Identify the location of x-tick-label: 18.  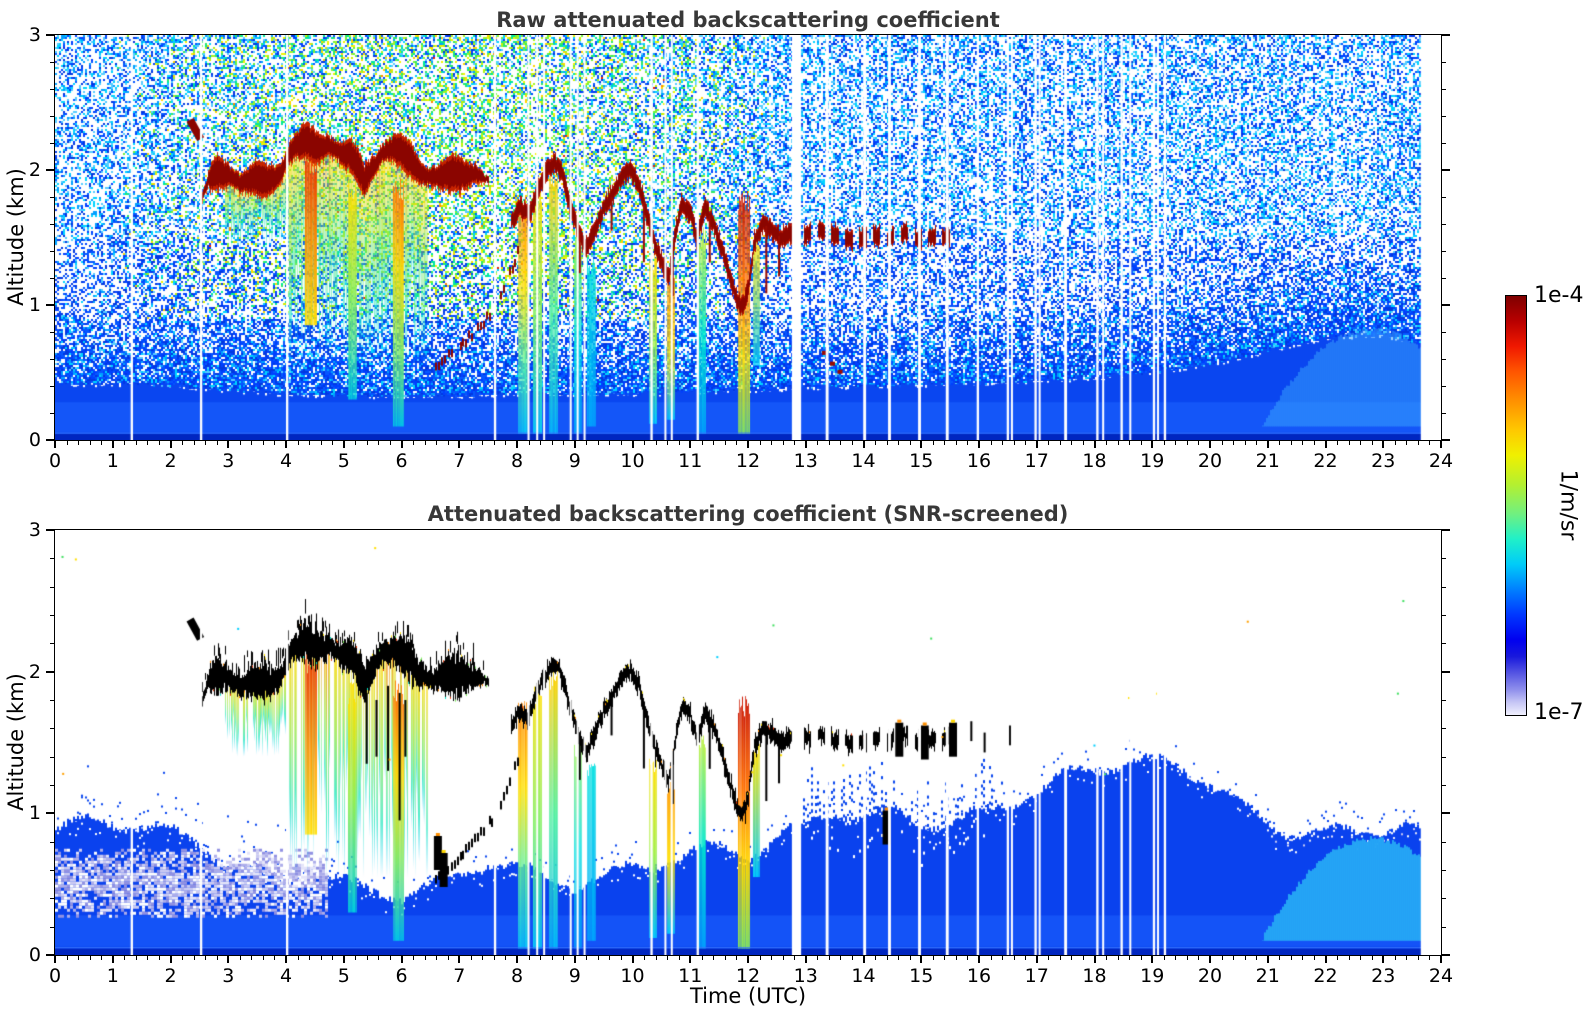
(1094, 976).